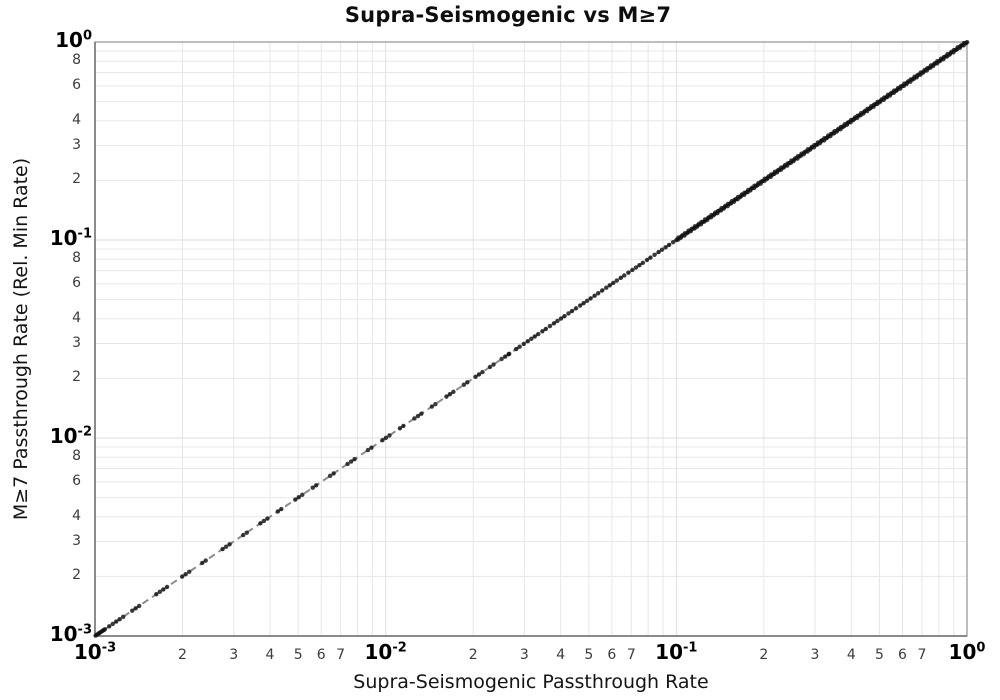 The height and width of the screenshot is (700, 1000). Describe the element at coordinates (531, 682) in the screenshot. I see `x-axis-title: Supra-Seismogenic Passthrough Rate` at that location.